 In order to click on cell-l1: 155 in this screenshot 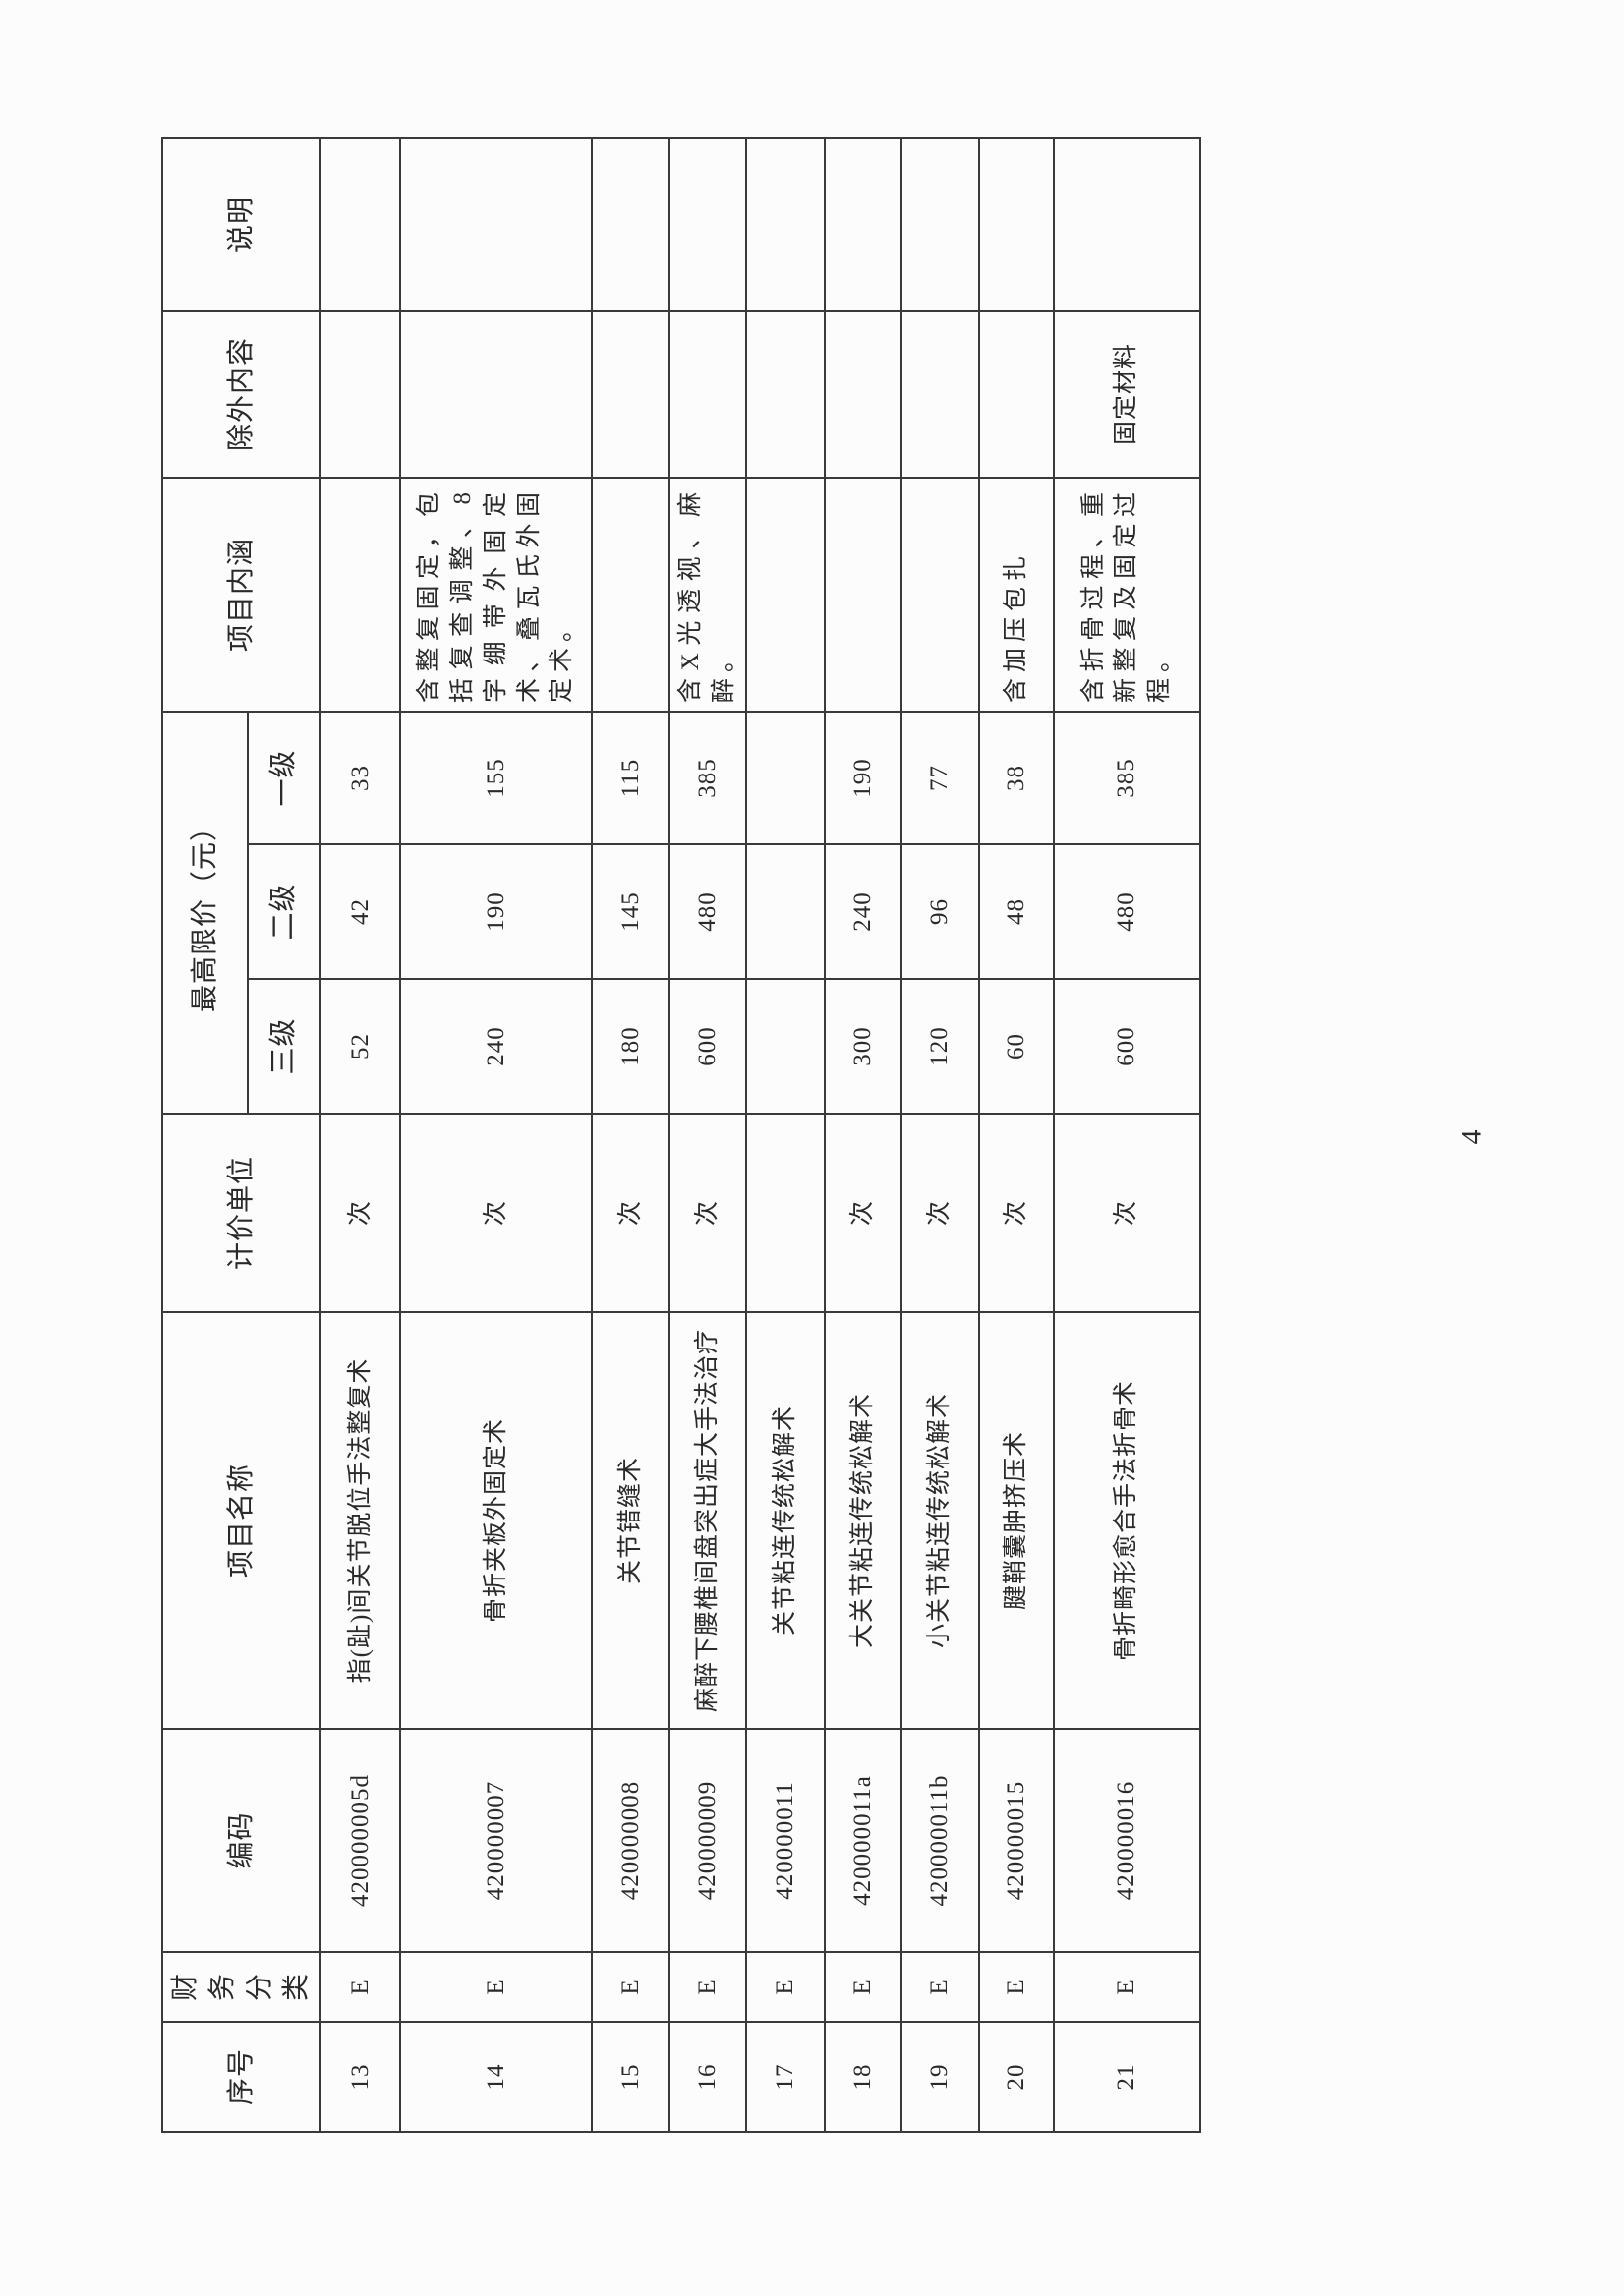, I will do `click(496, 778)`.